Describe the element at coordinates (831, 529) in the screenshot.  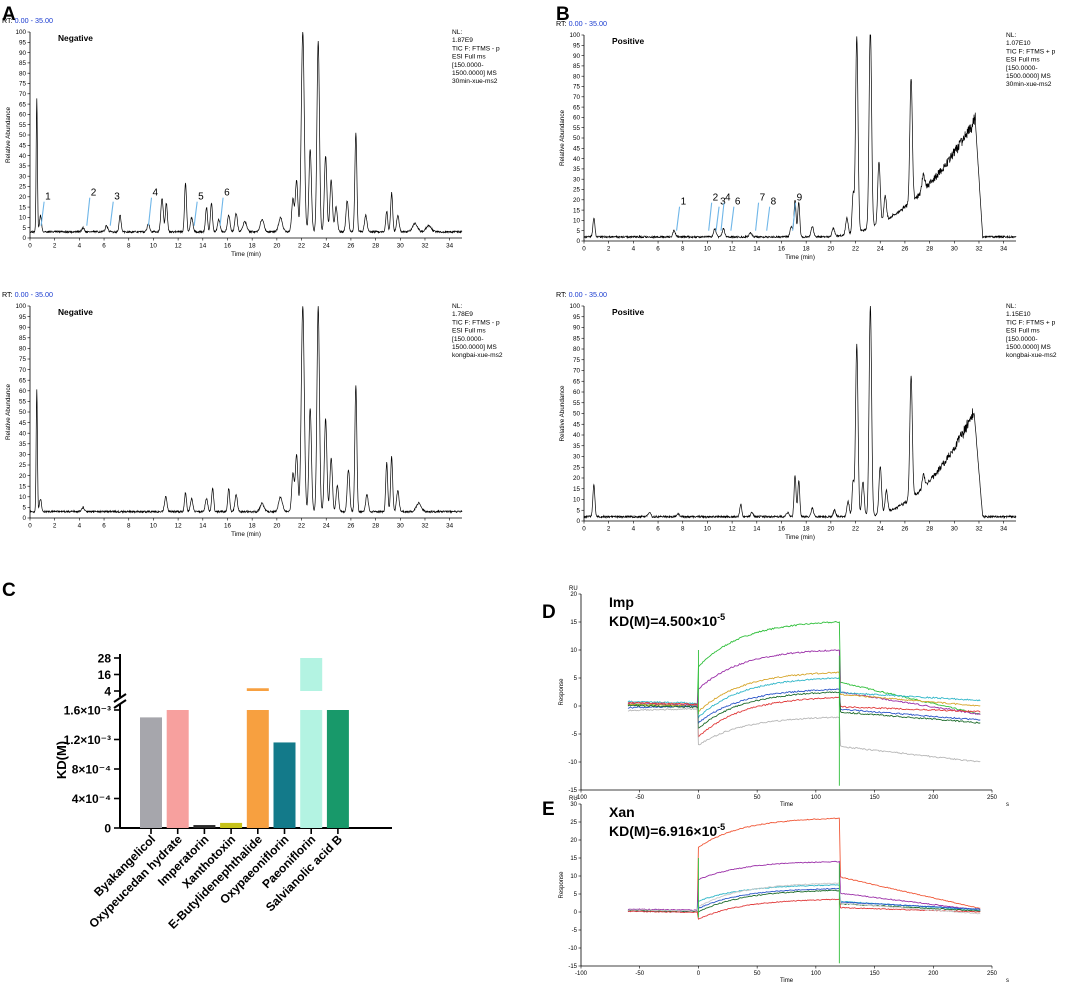
I see `x-tick-label: 20` at that location.